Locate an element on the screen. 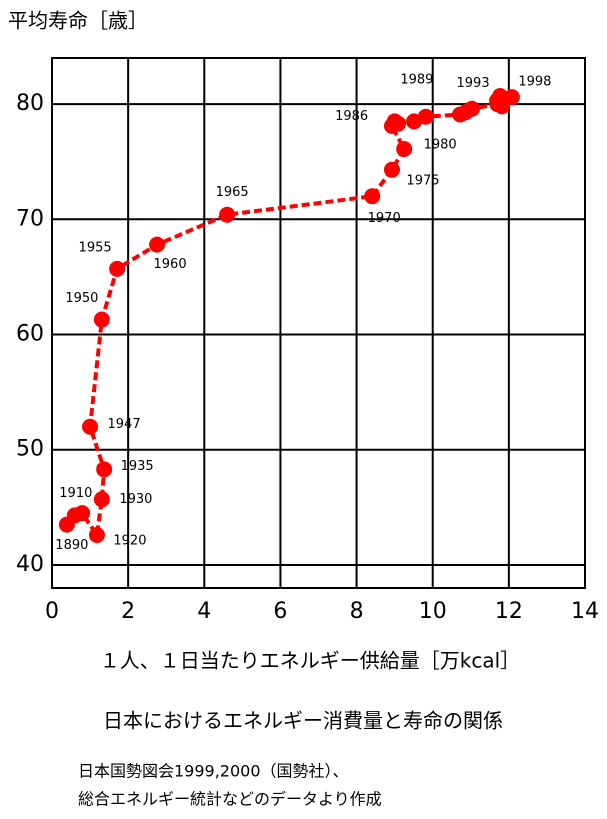 Image resolution: width=607 pixels, height=819 pixels. y-tick-label: 70 is located at coordinates (30, 218).